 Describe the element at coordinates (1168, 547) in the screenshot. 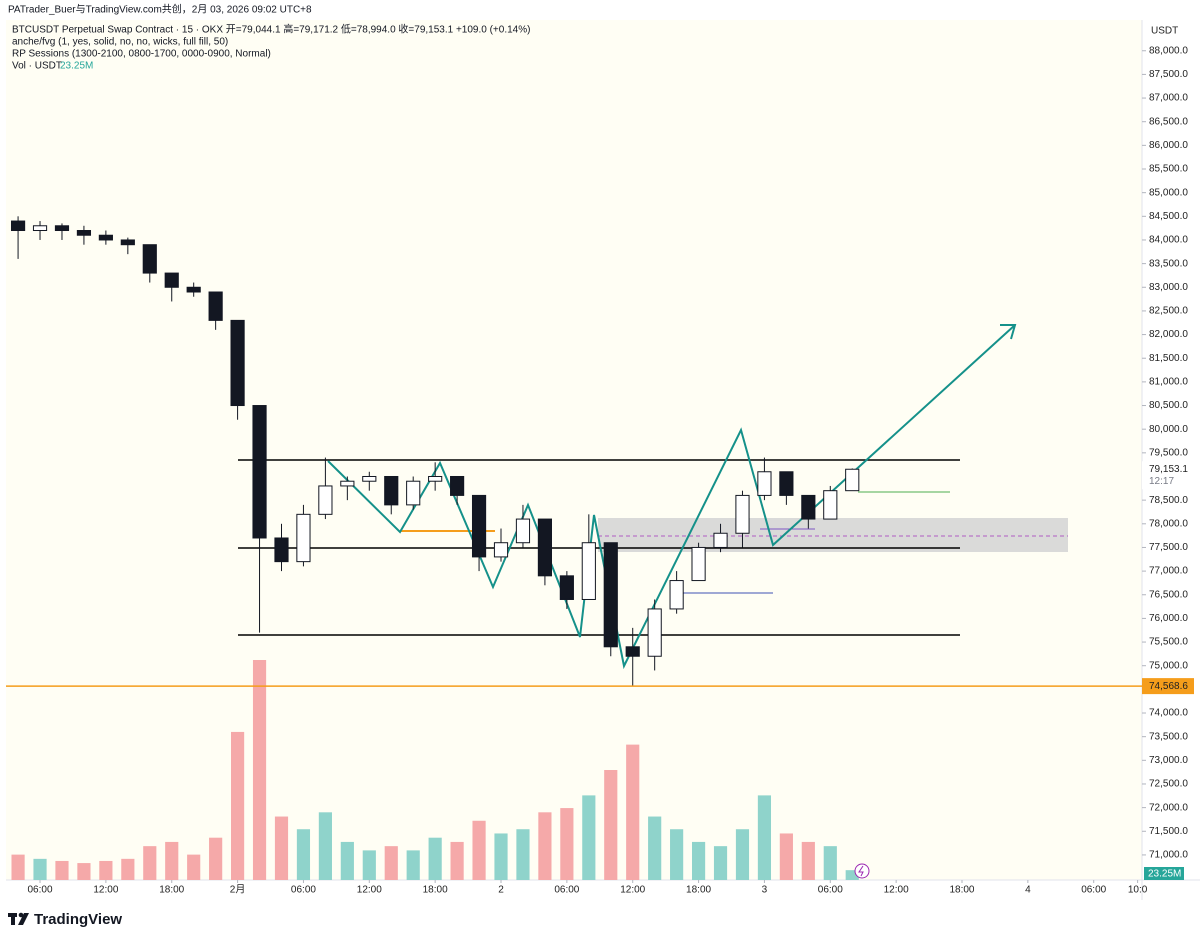

I see `y-tick-label: 77,500.0` at that location.